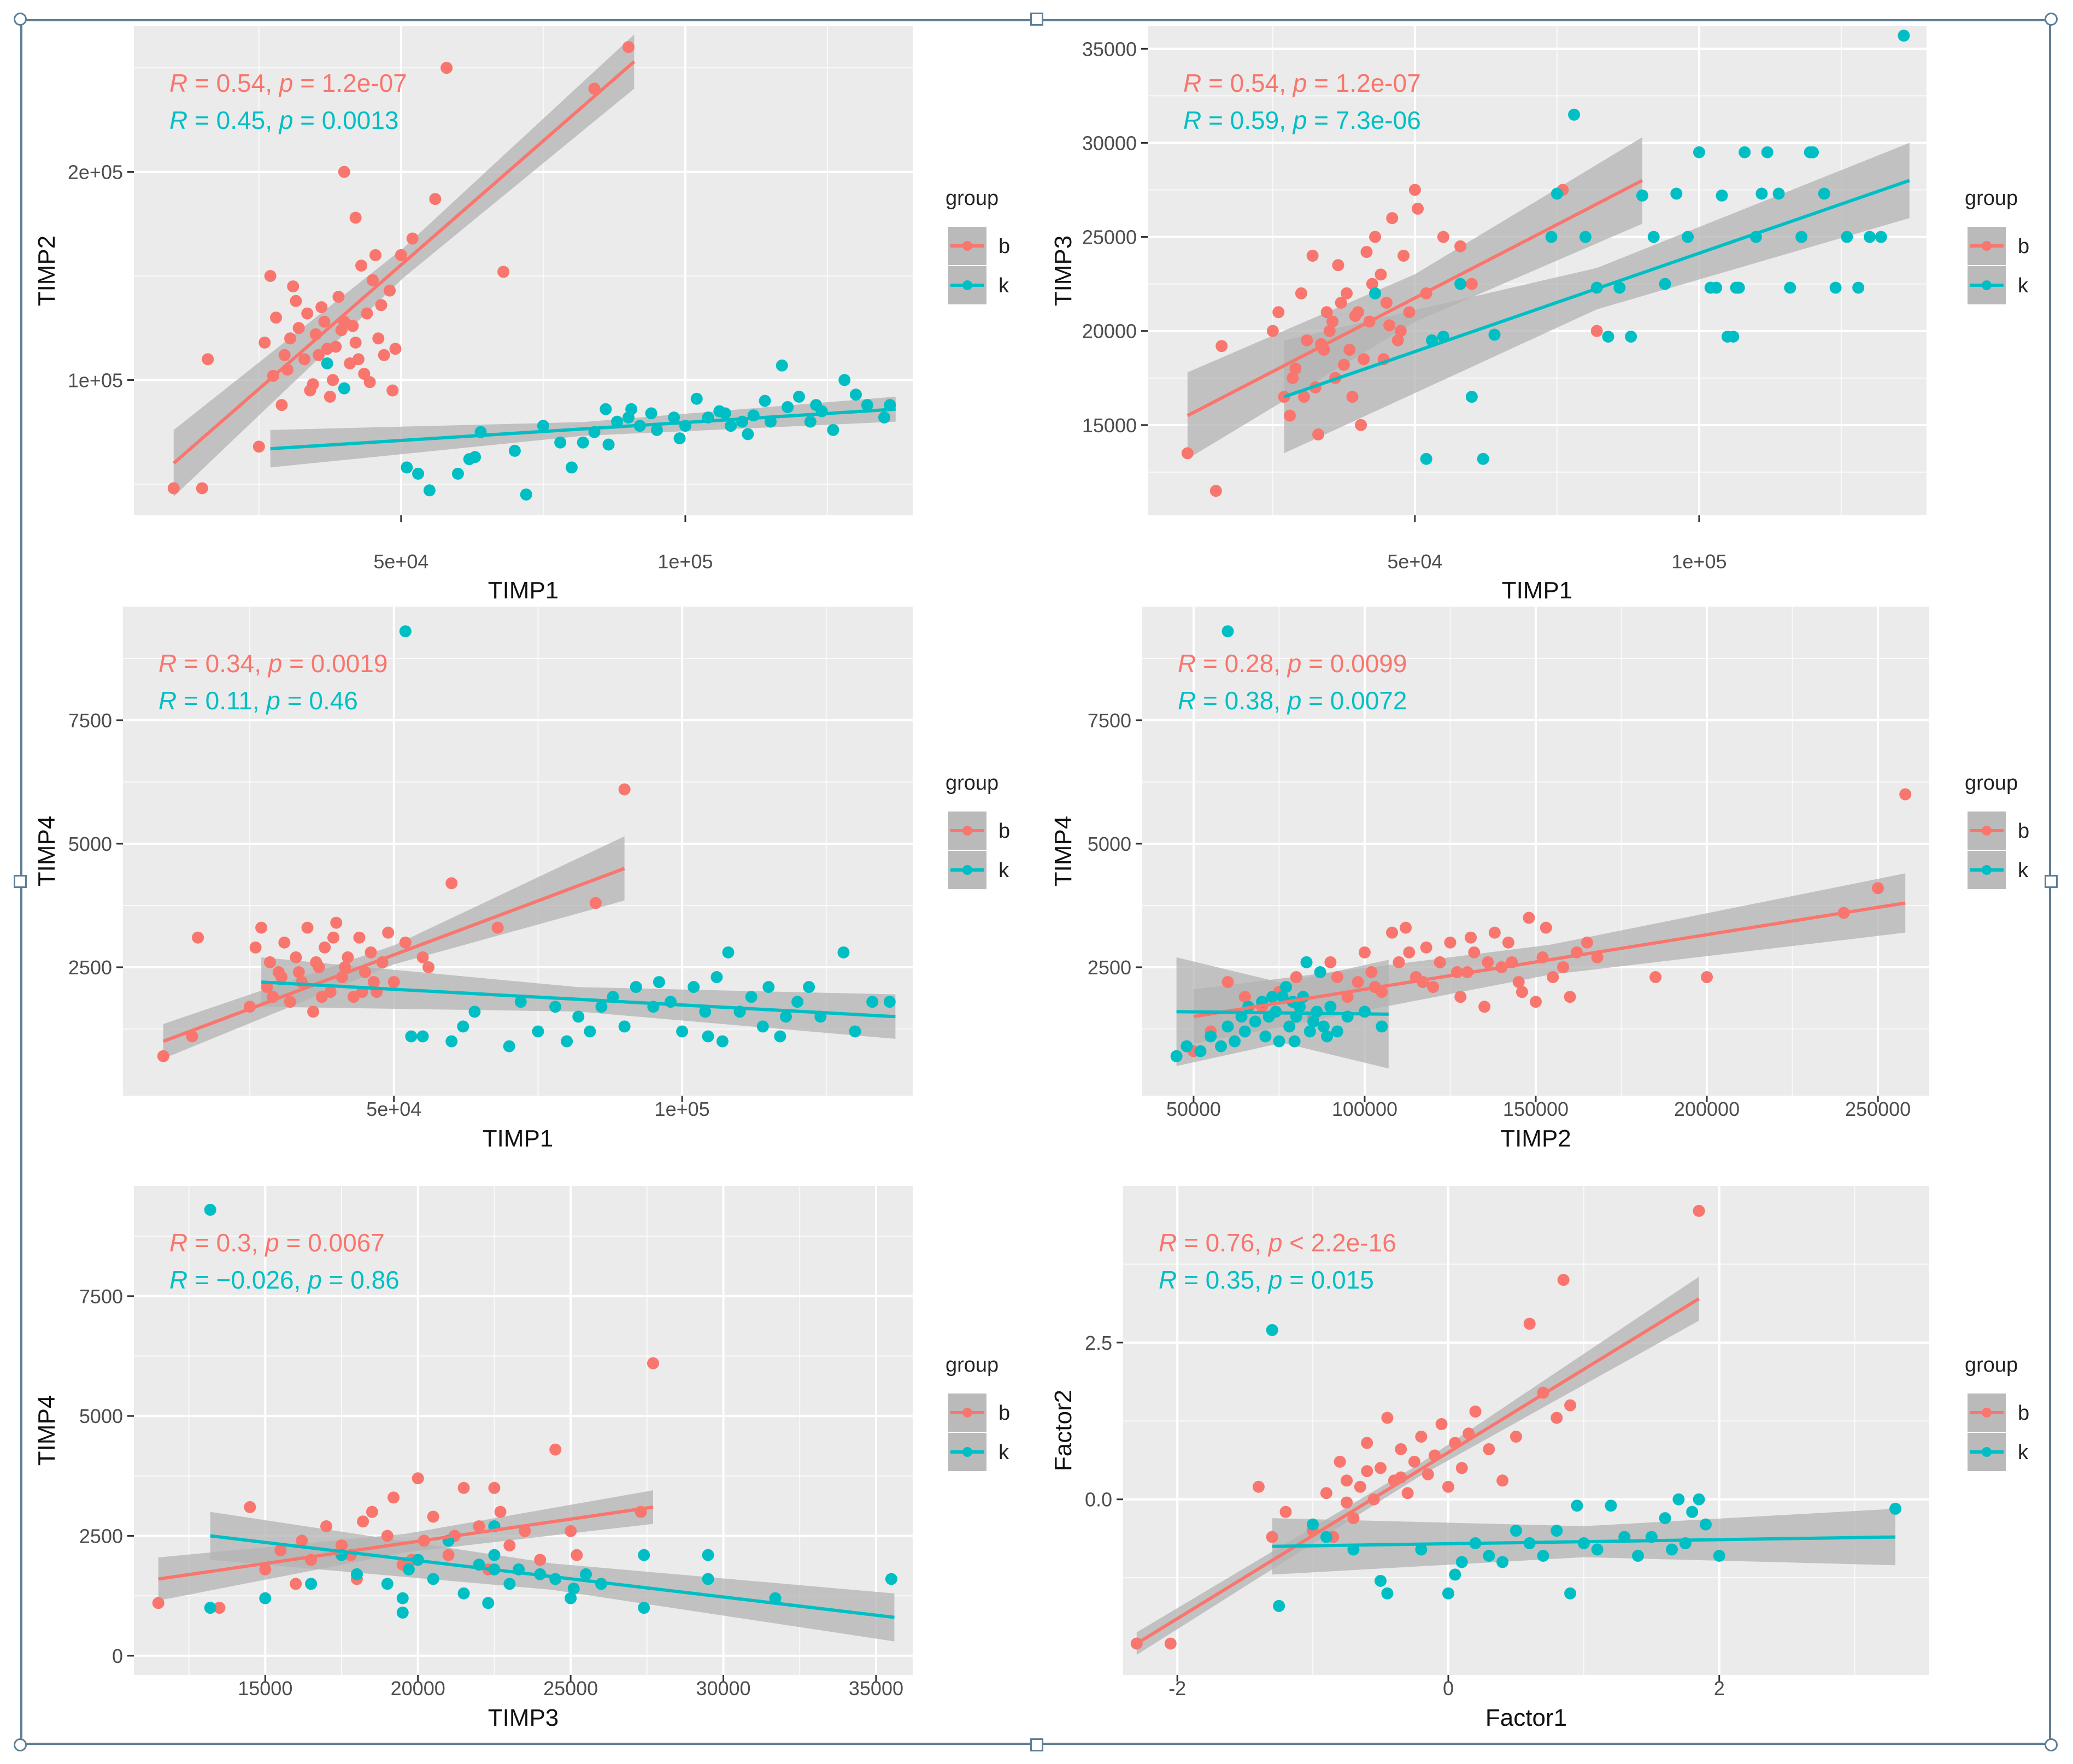  What do you see at coordinates (2023, 285) in the screenshot?
I see `legend-label-k: k` at bounding box center [2023, 285].